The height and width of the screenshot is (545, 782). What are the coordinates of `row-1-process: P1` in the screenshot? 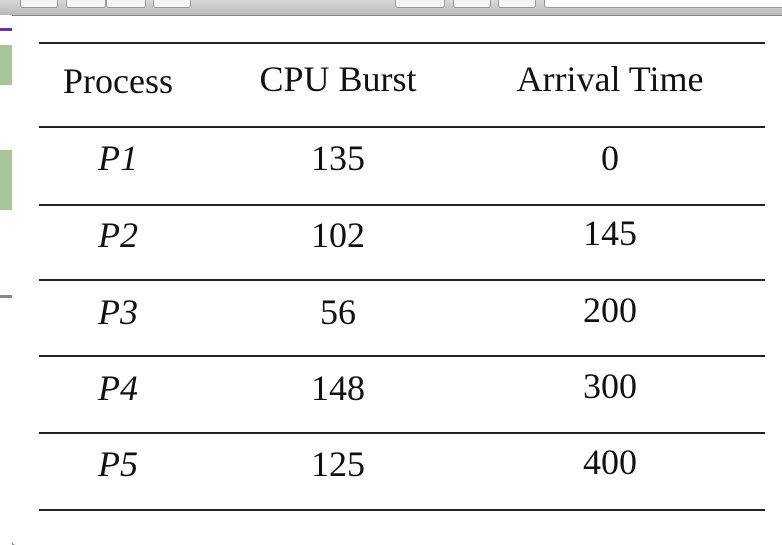 It's located at (118, 158).